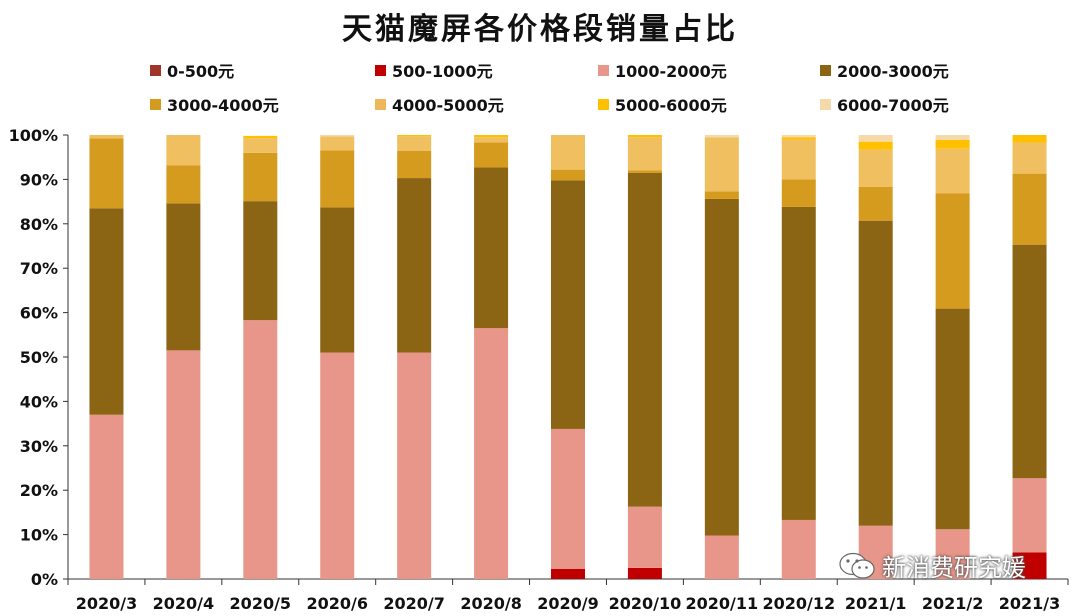  I want to click on x-tick-label: 2020/3, so click(107, 603).